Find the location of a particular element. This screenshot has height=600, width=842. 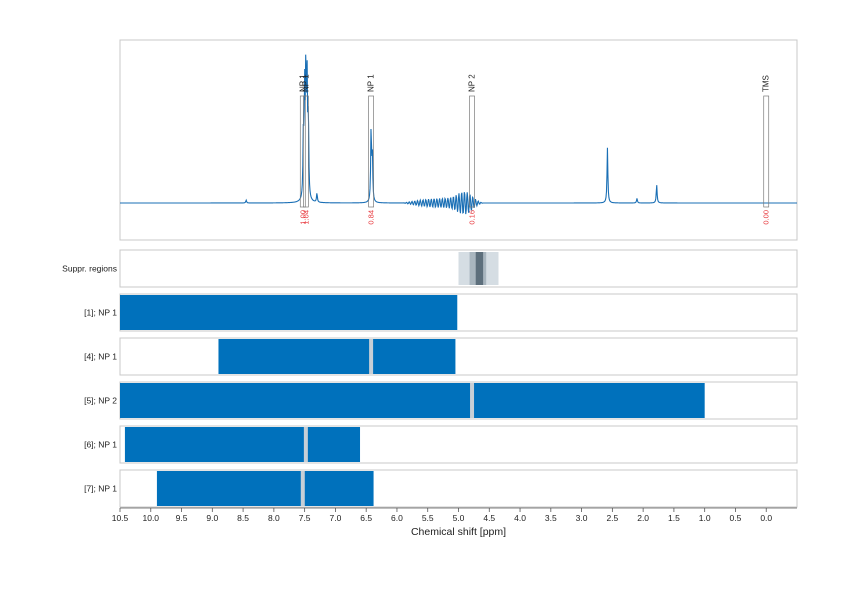

x-tick-label: 3.0 is located at coordinates (582, 518).